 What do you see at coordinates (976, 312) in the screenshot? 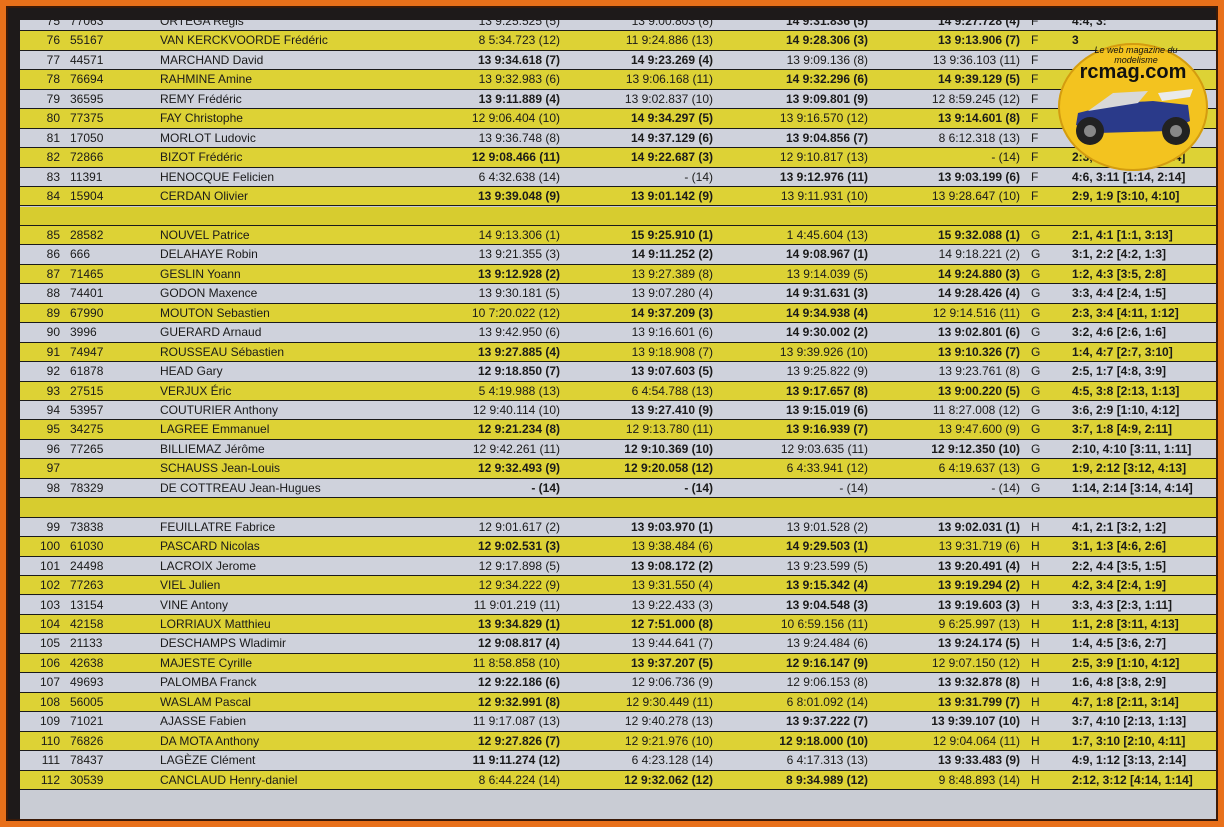
I see `round4-cell: 12 9:14.516 (11)` at bounding box center [976, 312].